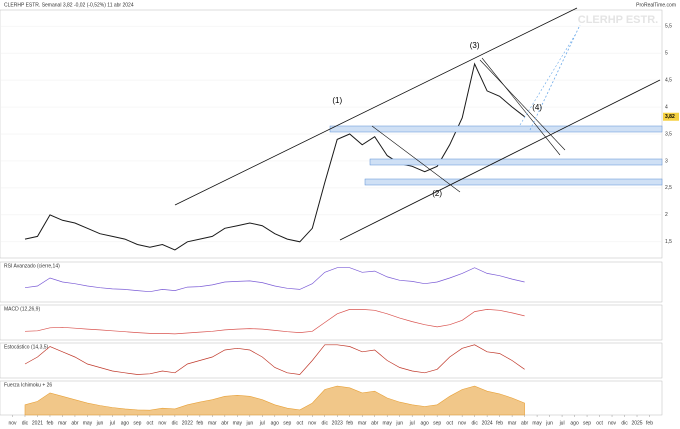  What do you see at coordinates (668, 242) in the screenshot?
I see `y-tick-label: 1,5` at bounding box center [668, 242].